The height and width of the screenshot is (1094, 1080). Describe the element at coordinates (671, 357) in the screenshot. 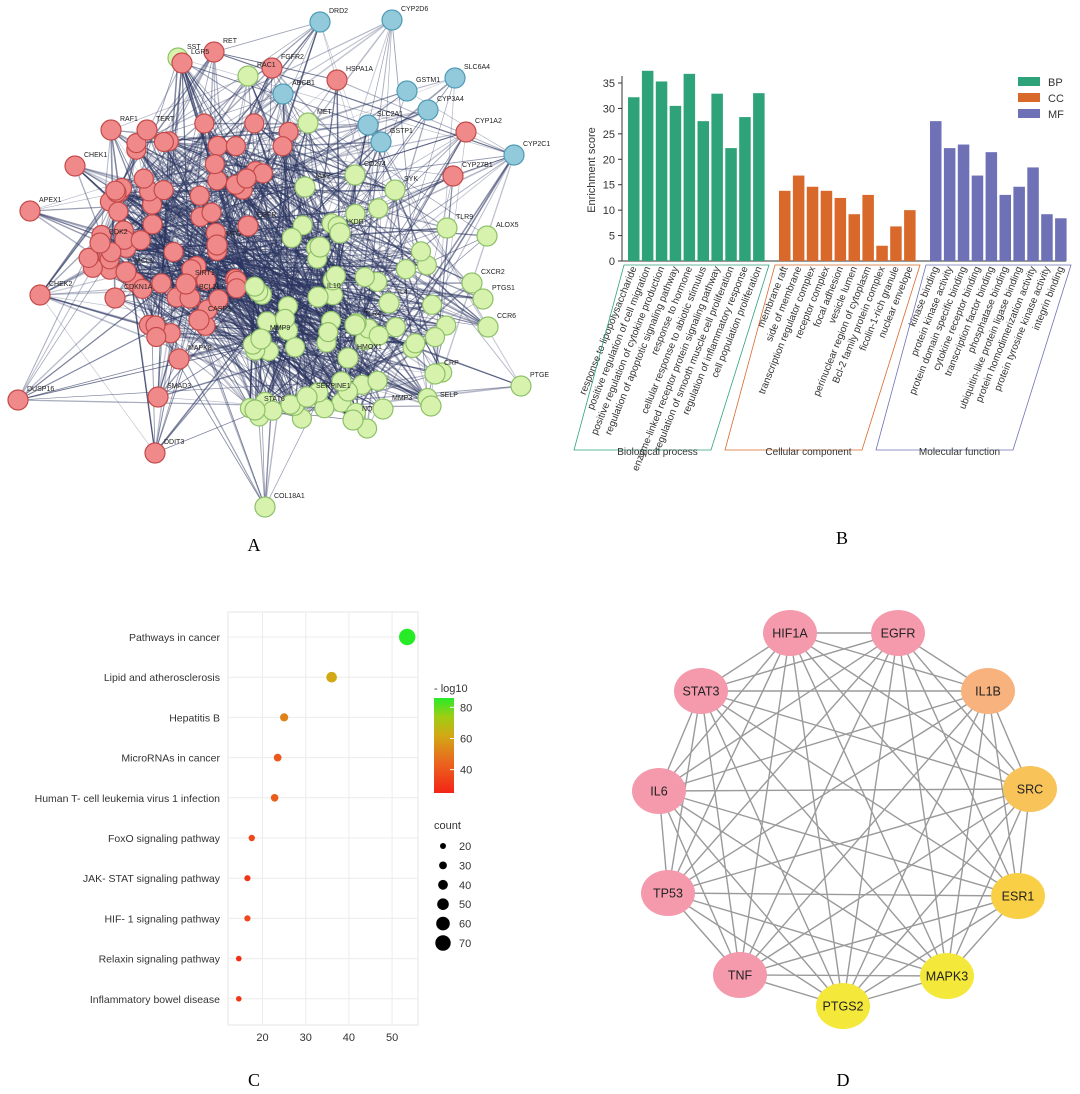

I see `b-group-bracket` at that location.